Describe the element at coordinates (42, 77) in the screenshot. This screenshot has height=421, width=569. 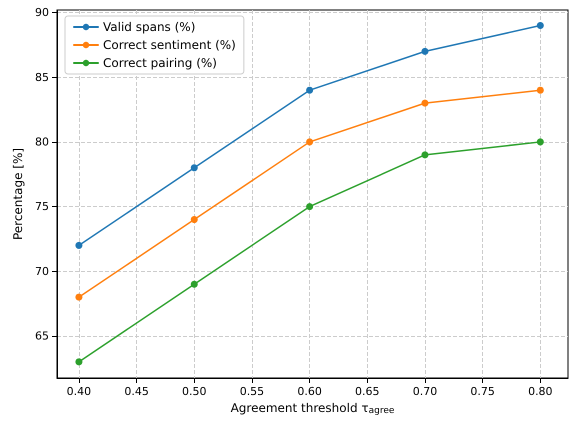
I see `y-tick-label: 85` at that location.